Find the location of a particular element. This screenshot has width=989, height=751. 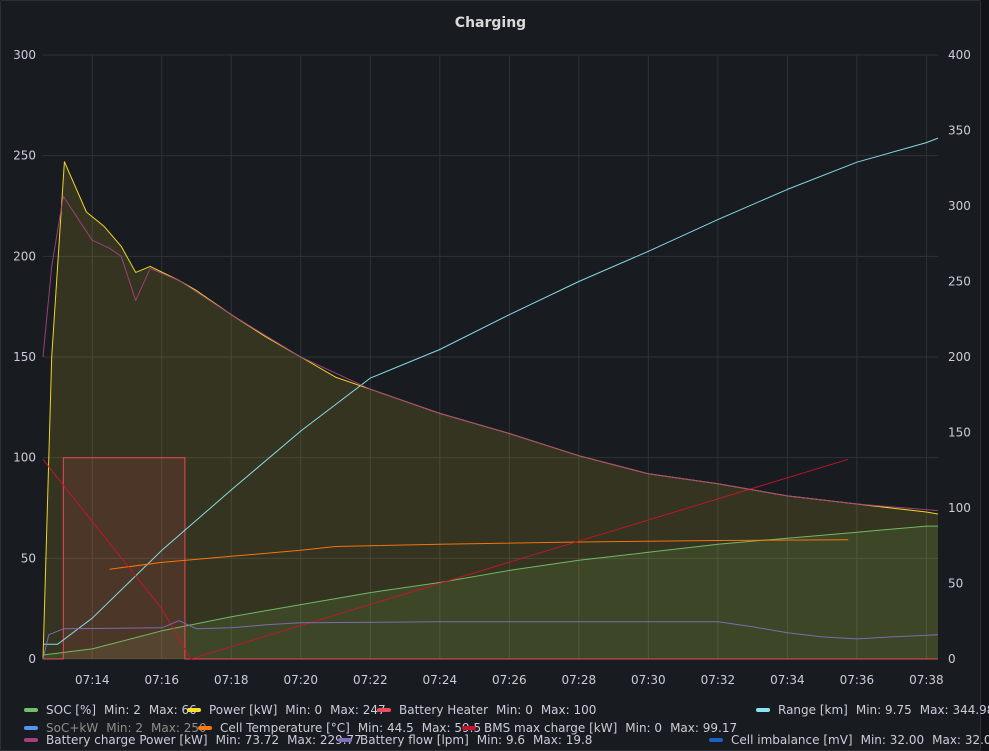

y-right-tick-label: 350 is located at coordinates (959, 131).